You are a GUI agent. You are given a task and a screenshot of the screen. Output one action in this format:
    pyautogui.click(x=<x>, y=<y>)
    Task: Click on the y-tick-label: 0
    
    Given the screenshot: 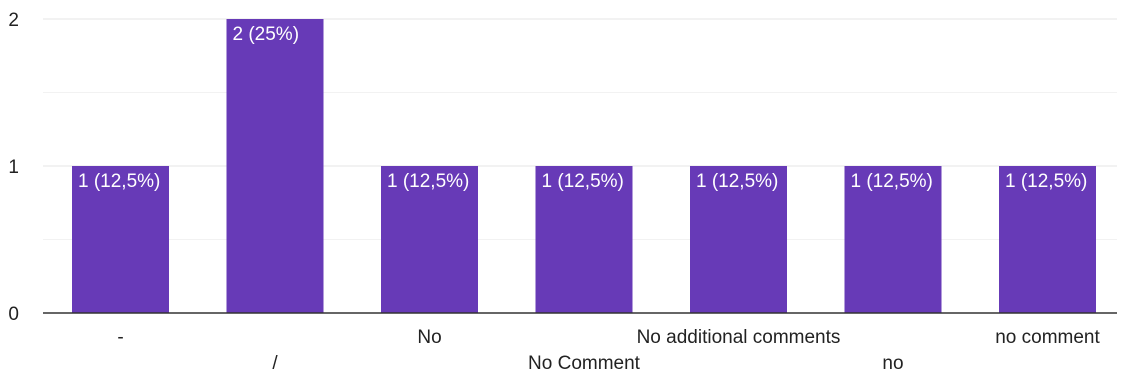 What is the action you would take?
    pyautogui.click(x=13, y=314)
    